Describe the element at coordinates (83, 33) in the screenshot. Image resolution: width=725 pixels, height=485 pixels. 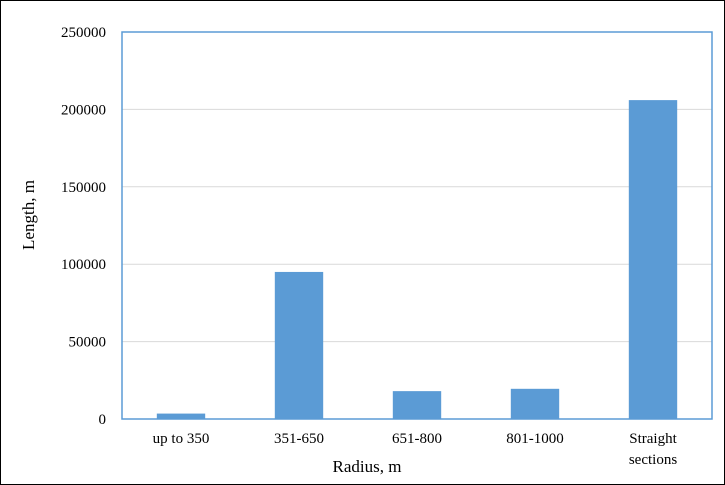
I see `y-tick-label: 250000` at that location.